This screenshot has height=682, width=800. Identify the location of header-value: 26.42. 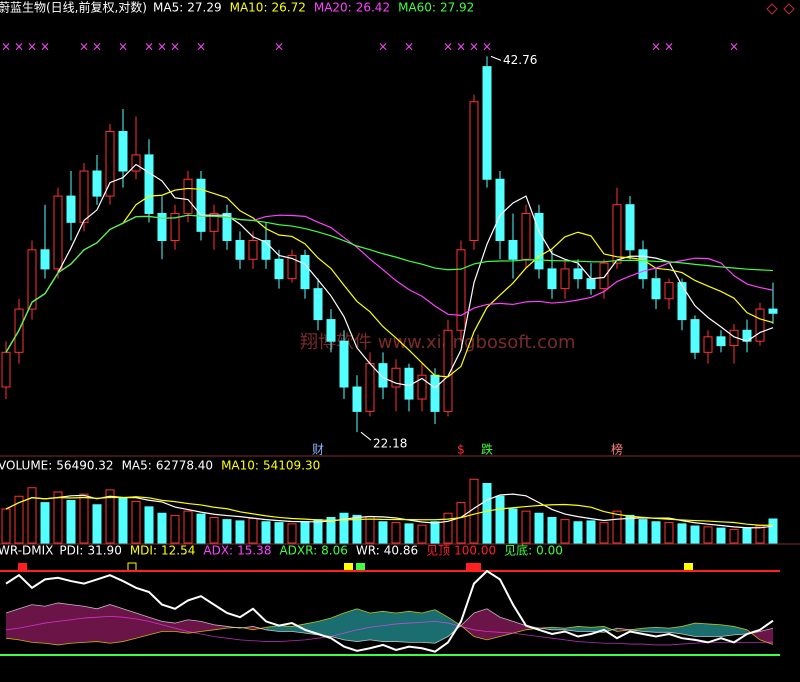
(373, 8).